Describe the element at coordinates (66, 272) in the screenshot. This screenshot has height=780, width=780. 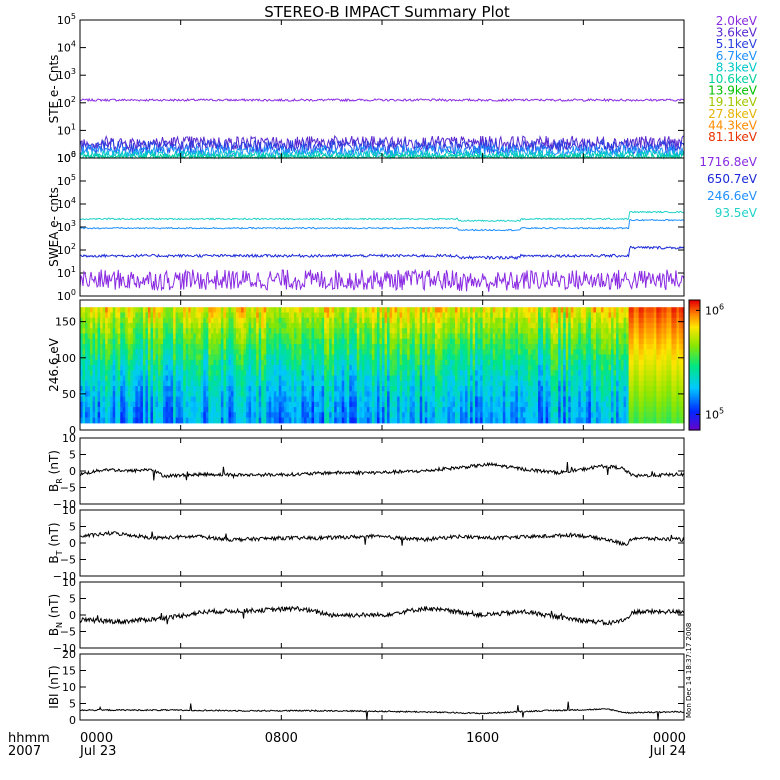
I see `swea-ytick-label: 101` at that location.